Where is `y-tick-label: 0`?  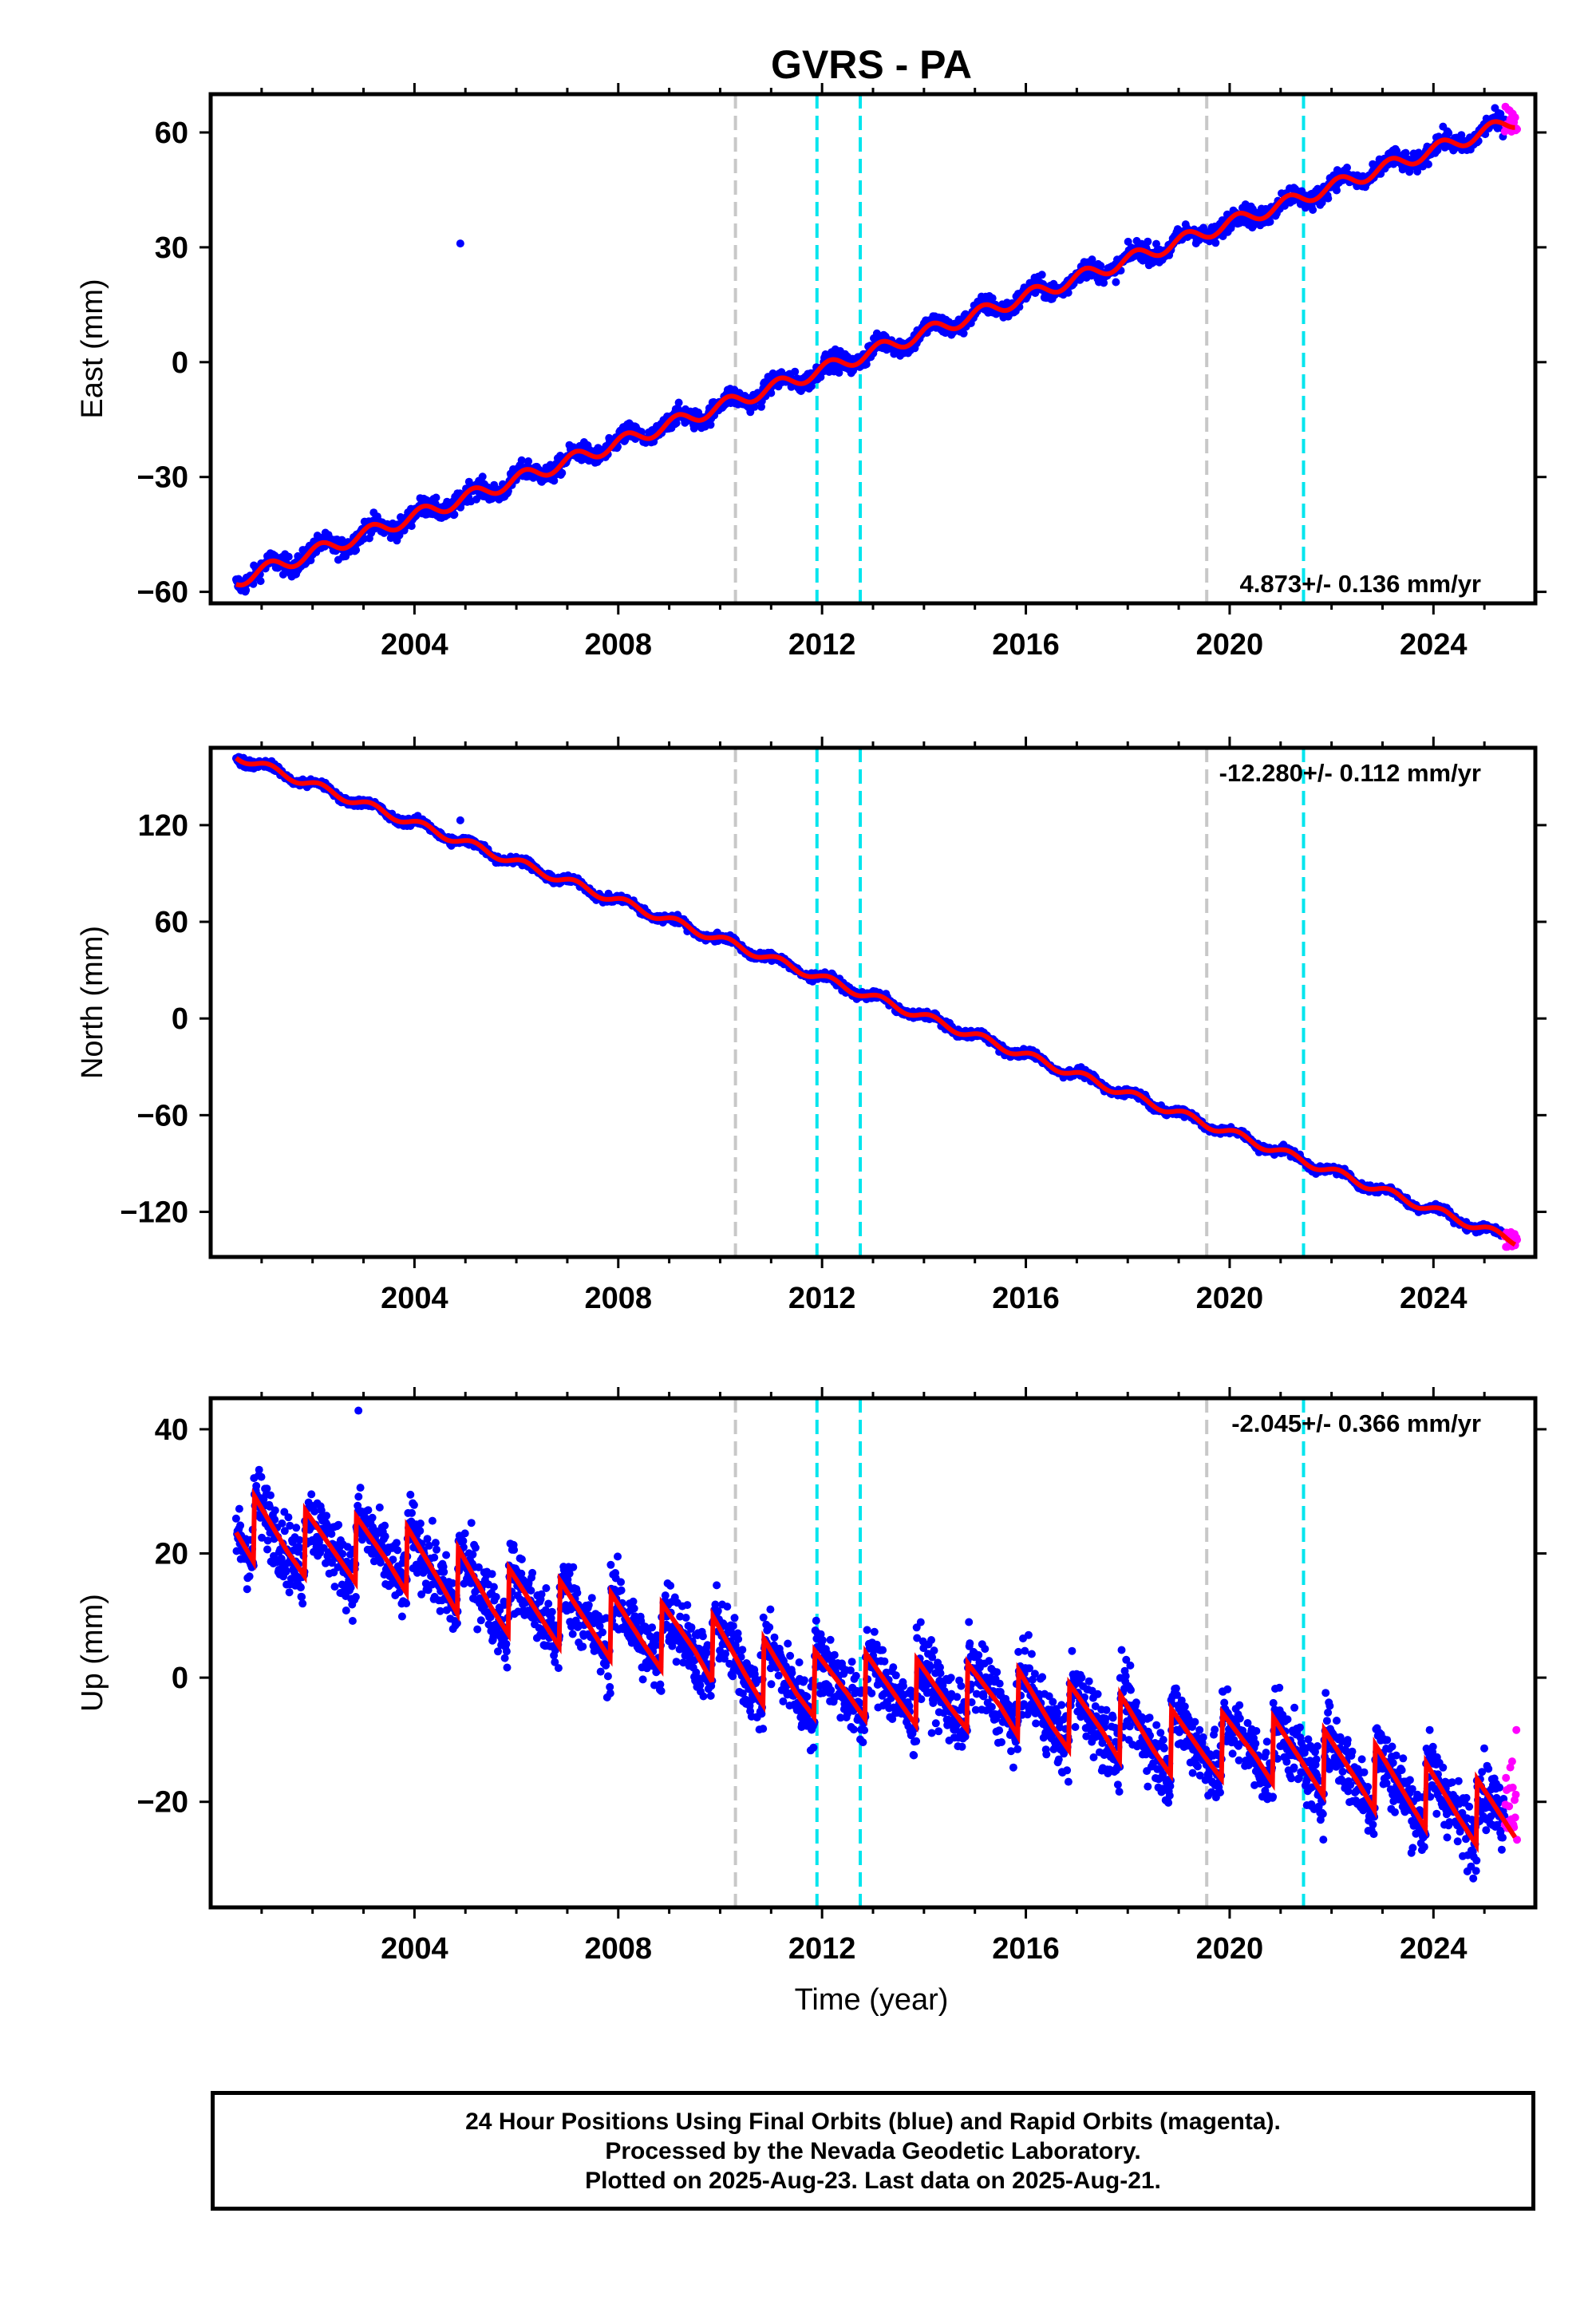 y-tick-label: 0 is located at coordinates (180, 363).